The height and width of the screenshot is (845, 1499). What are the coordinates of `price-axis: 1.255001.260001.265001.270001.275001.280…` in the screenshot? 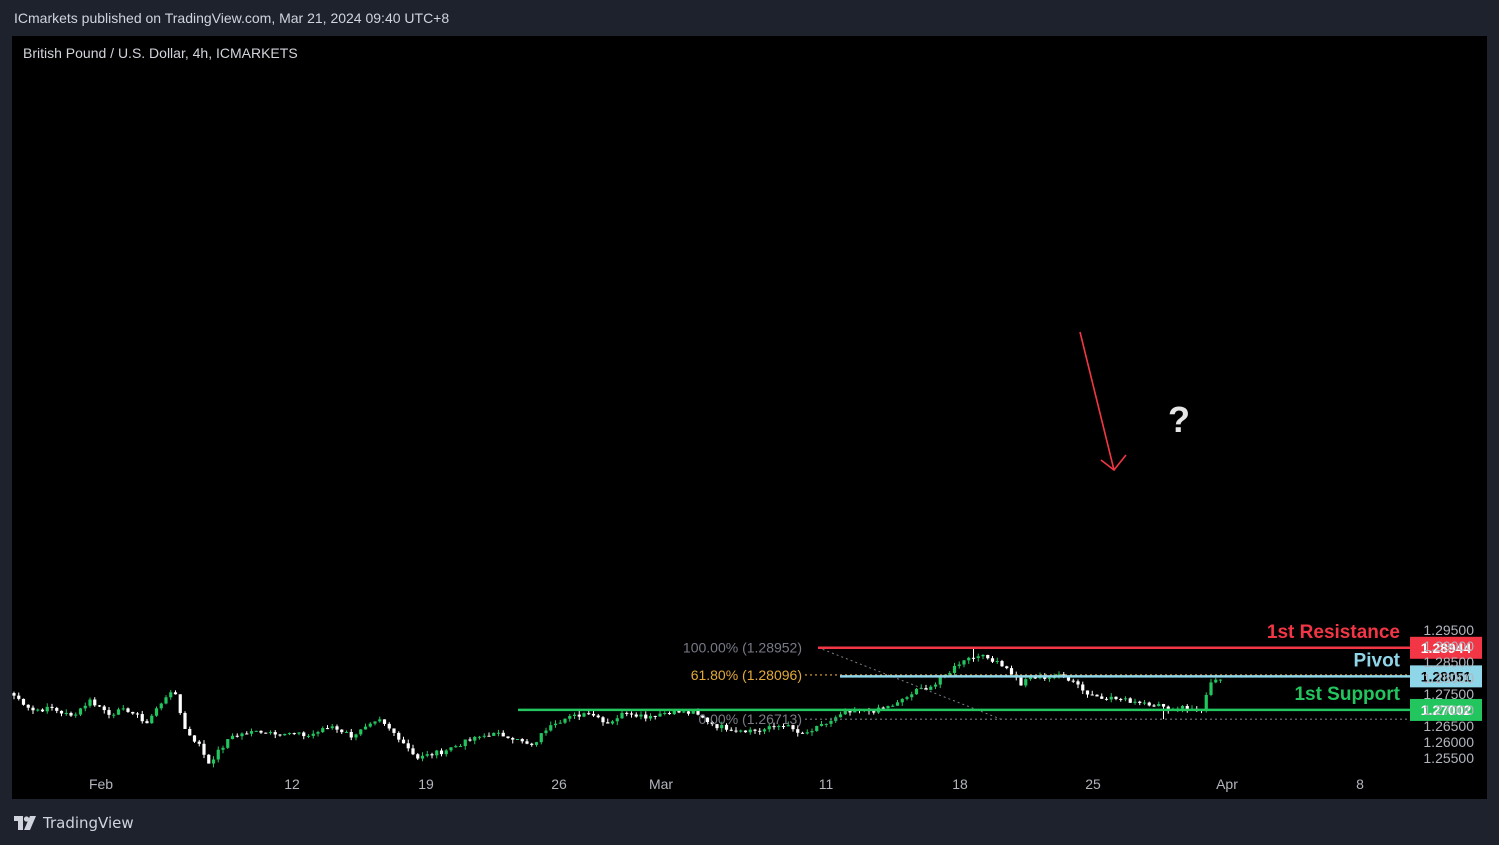 It's located at (1448, 694).